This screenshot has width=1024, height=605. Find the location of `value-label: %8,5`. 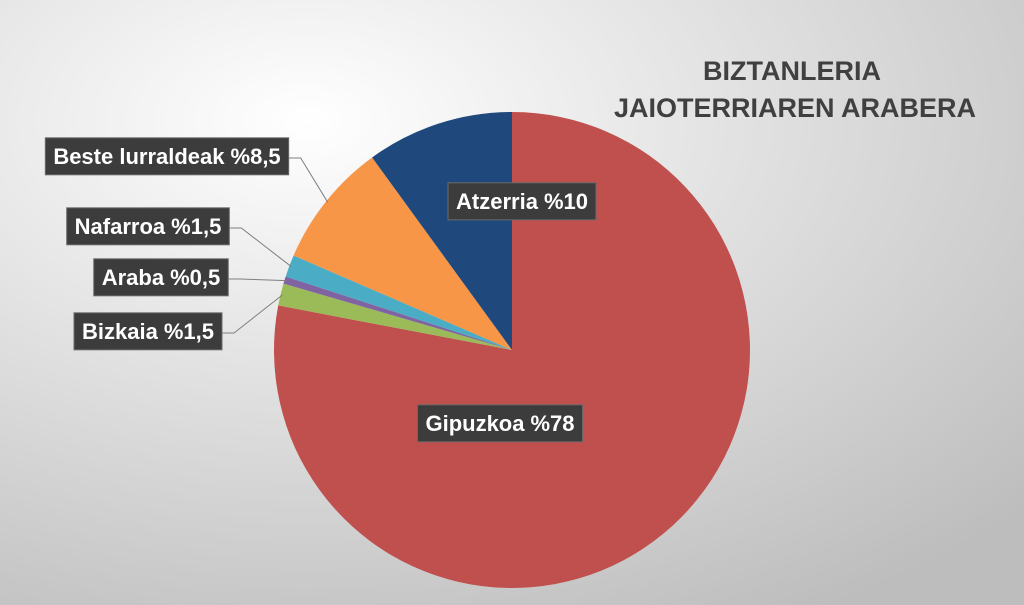

value-label: %8,5 is located at coordinates (256, 156).